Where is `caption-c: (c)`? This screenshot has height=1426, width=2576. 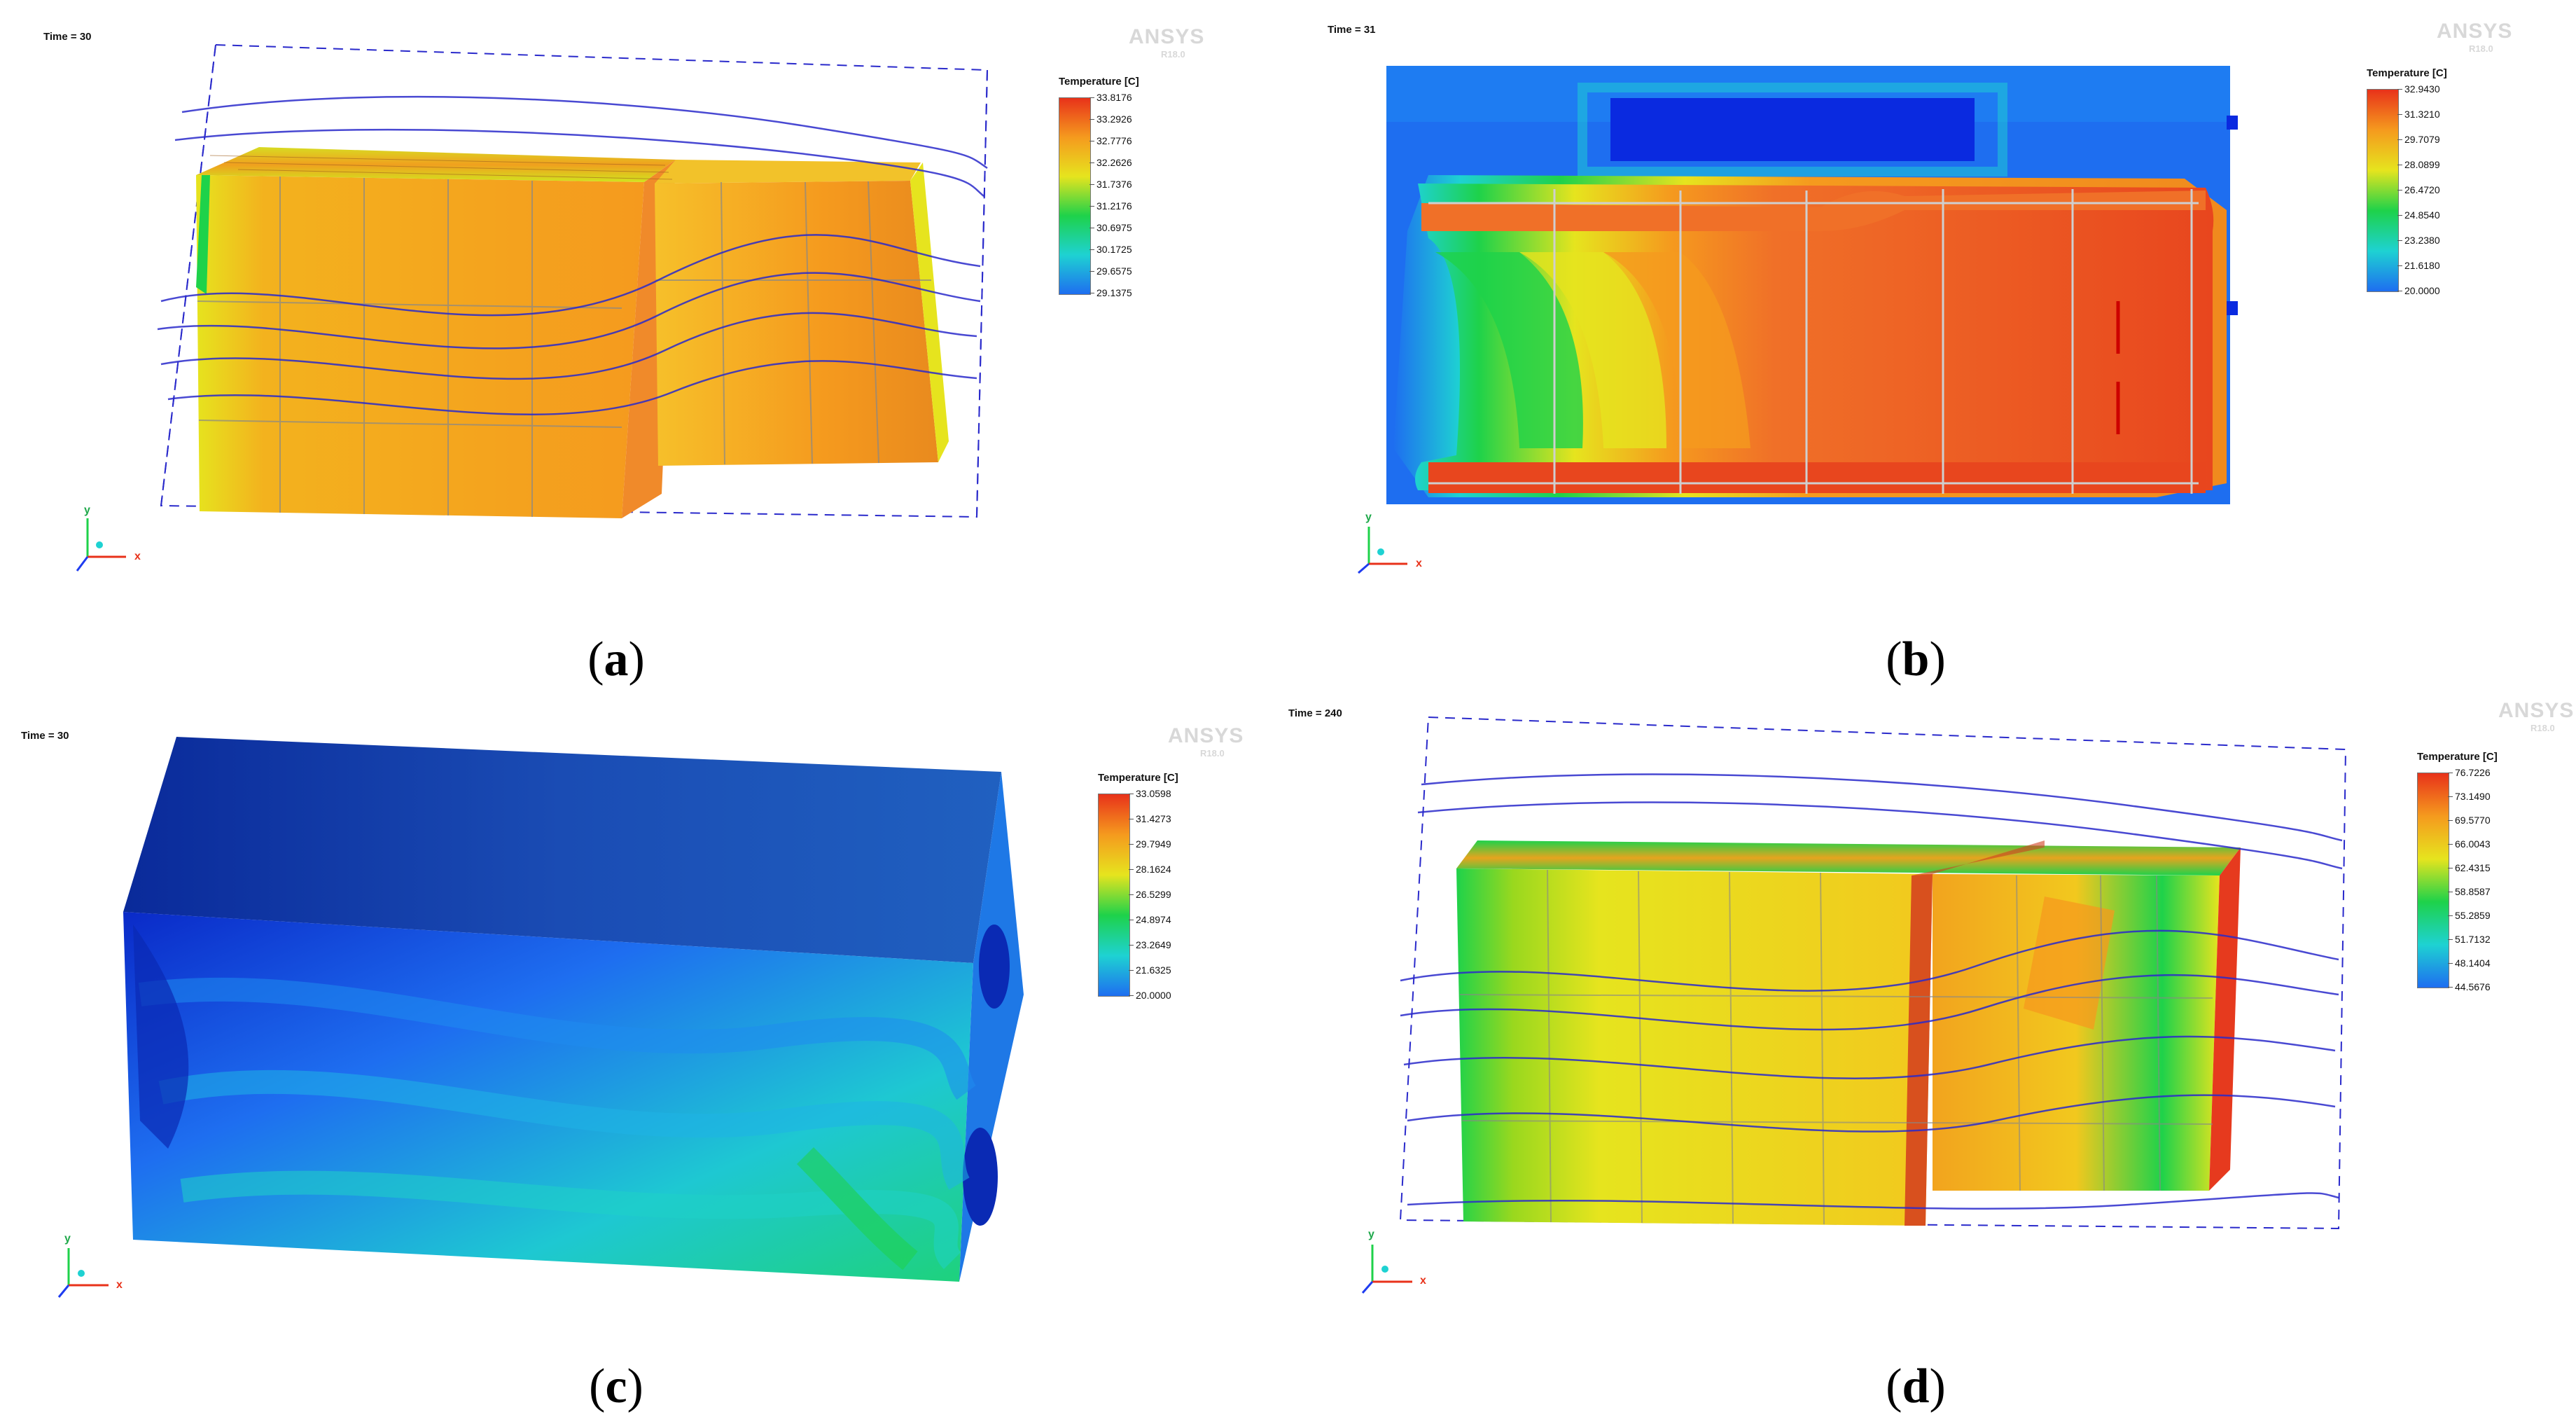
caption-c: (c) is located at coordinates (616, 1386).